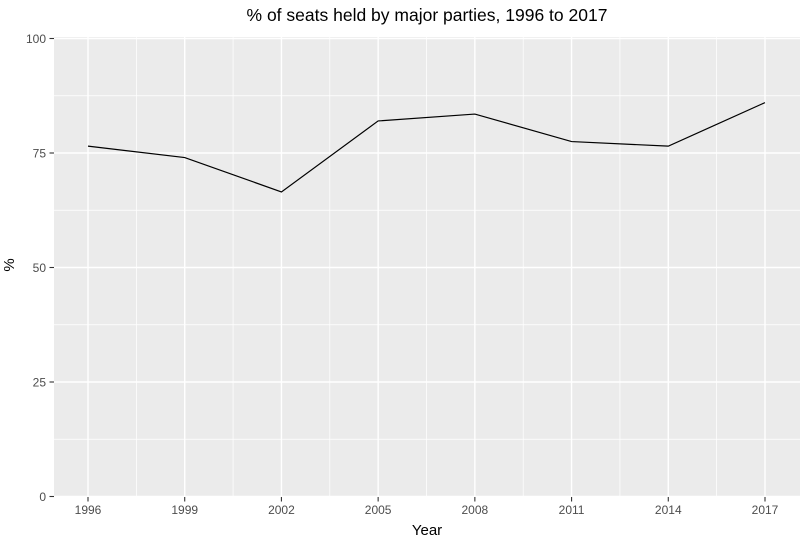 This screenshot has width=807, height=544. What do you see at coordinates (40, 154) in the screenshot?
I see `y-tick-label: 75` at bounding box center [40, 154].